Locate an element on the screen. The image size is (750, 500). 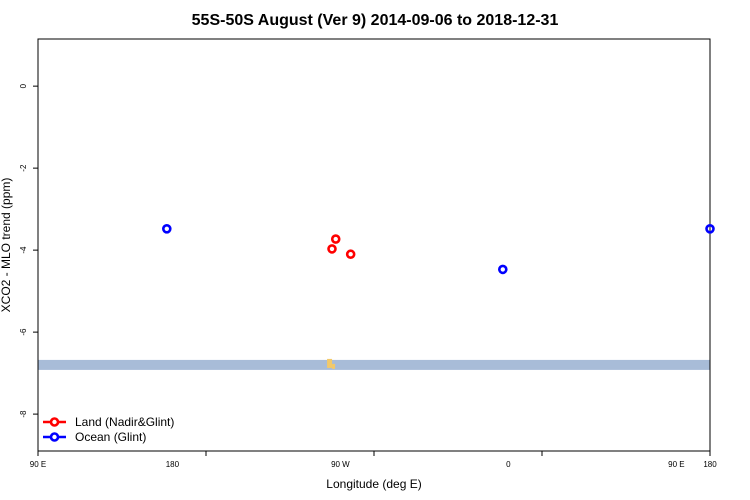
land-band-strip is located at coordinates (374, 364).